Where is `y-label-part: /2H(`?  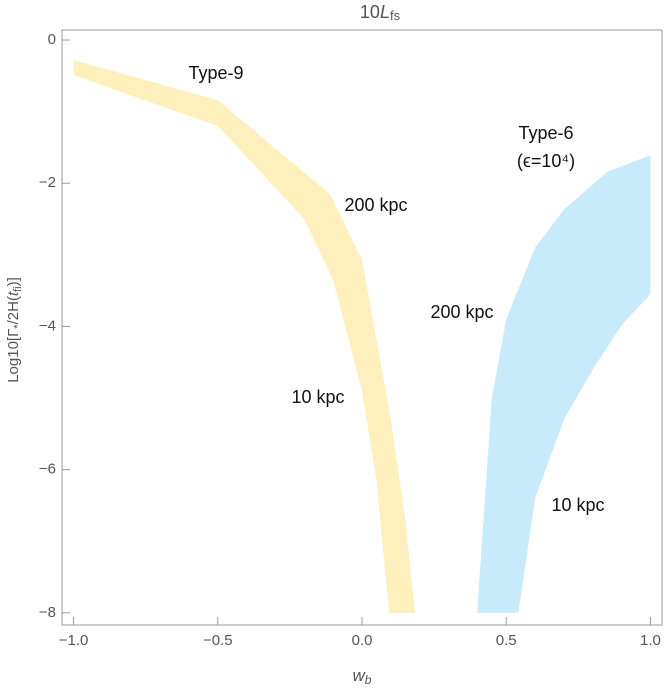
y-label-part: /2H( is located at coordinates (13, 310).